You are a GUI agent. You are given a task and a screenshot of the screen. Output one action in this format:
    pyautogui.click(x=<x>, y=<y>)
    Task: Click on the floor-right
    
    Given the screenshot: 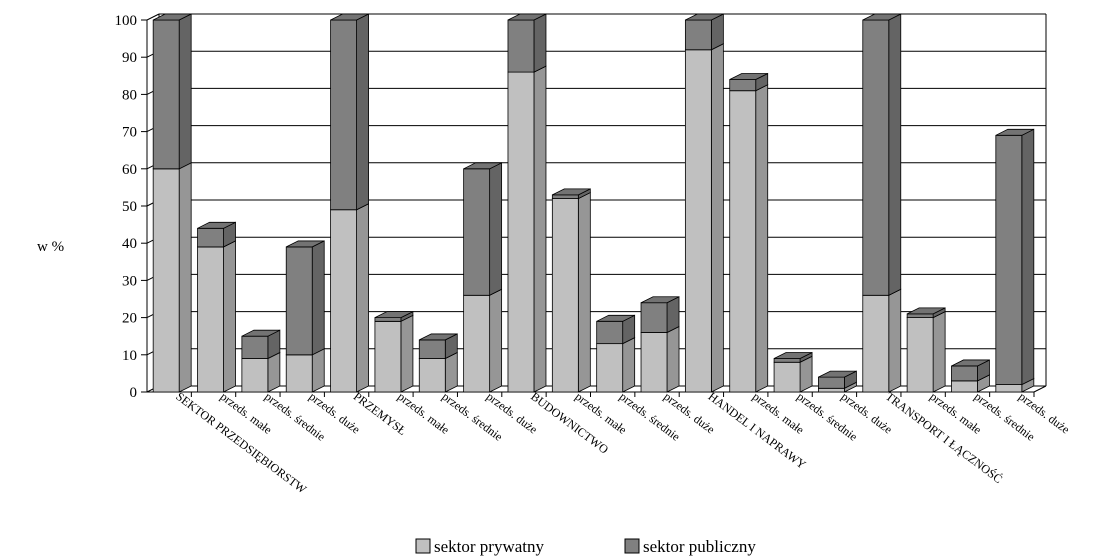 What is the action you would take?
    pyautogui.click(x=1040, y=389)
    